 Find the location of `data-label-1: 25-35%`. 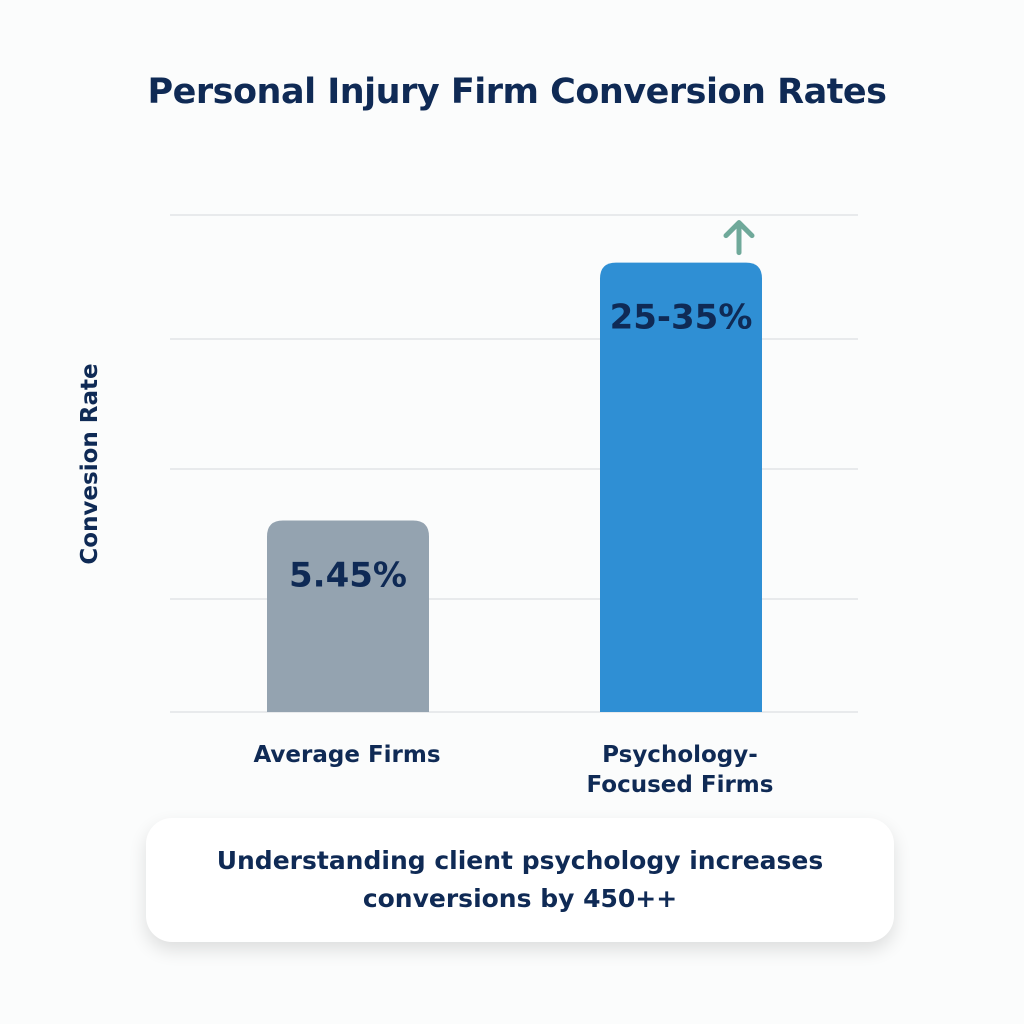

data-label-1: 25-35% is located at coordinates (681, 318).